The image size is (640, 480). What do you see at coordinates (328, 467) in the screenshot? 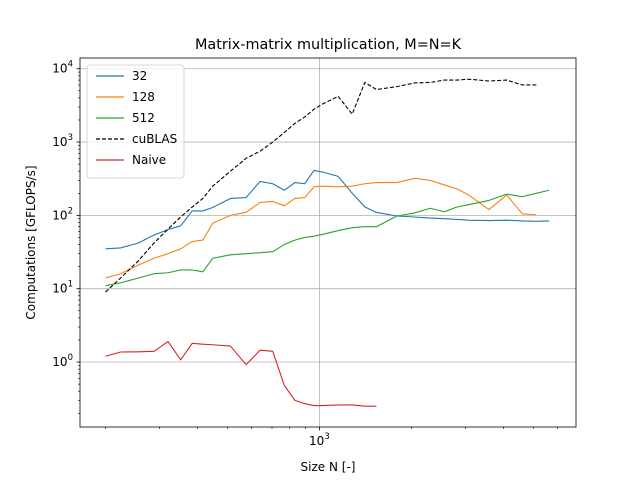
I see `x-axis-title: Size N [-]` at bounding box center [328, 467].